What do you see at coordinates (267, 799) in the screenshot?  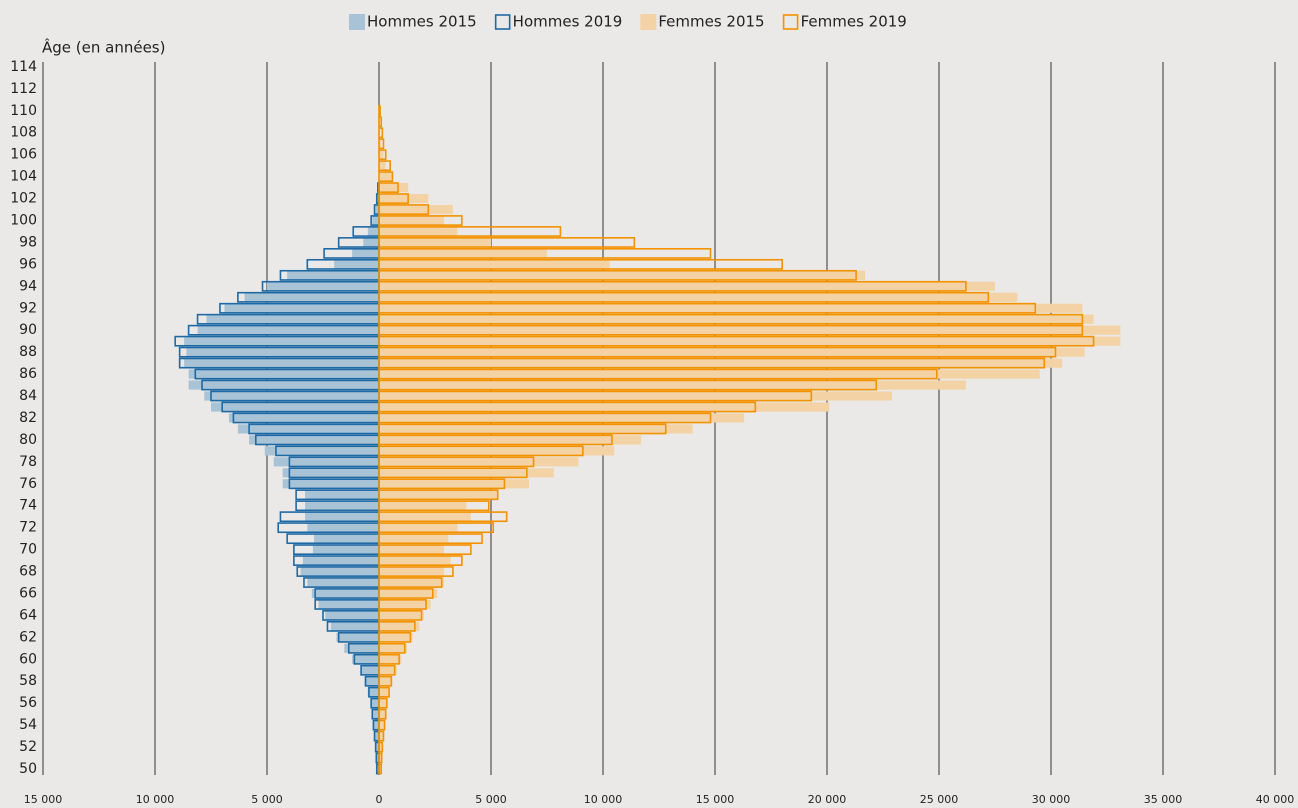 I see `x-tick-label: 5 000` at bounding box center [267, 799].